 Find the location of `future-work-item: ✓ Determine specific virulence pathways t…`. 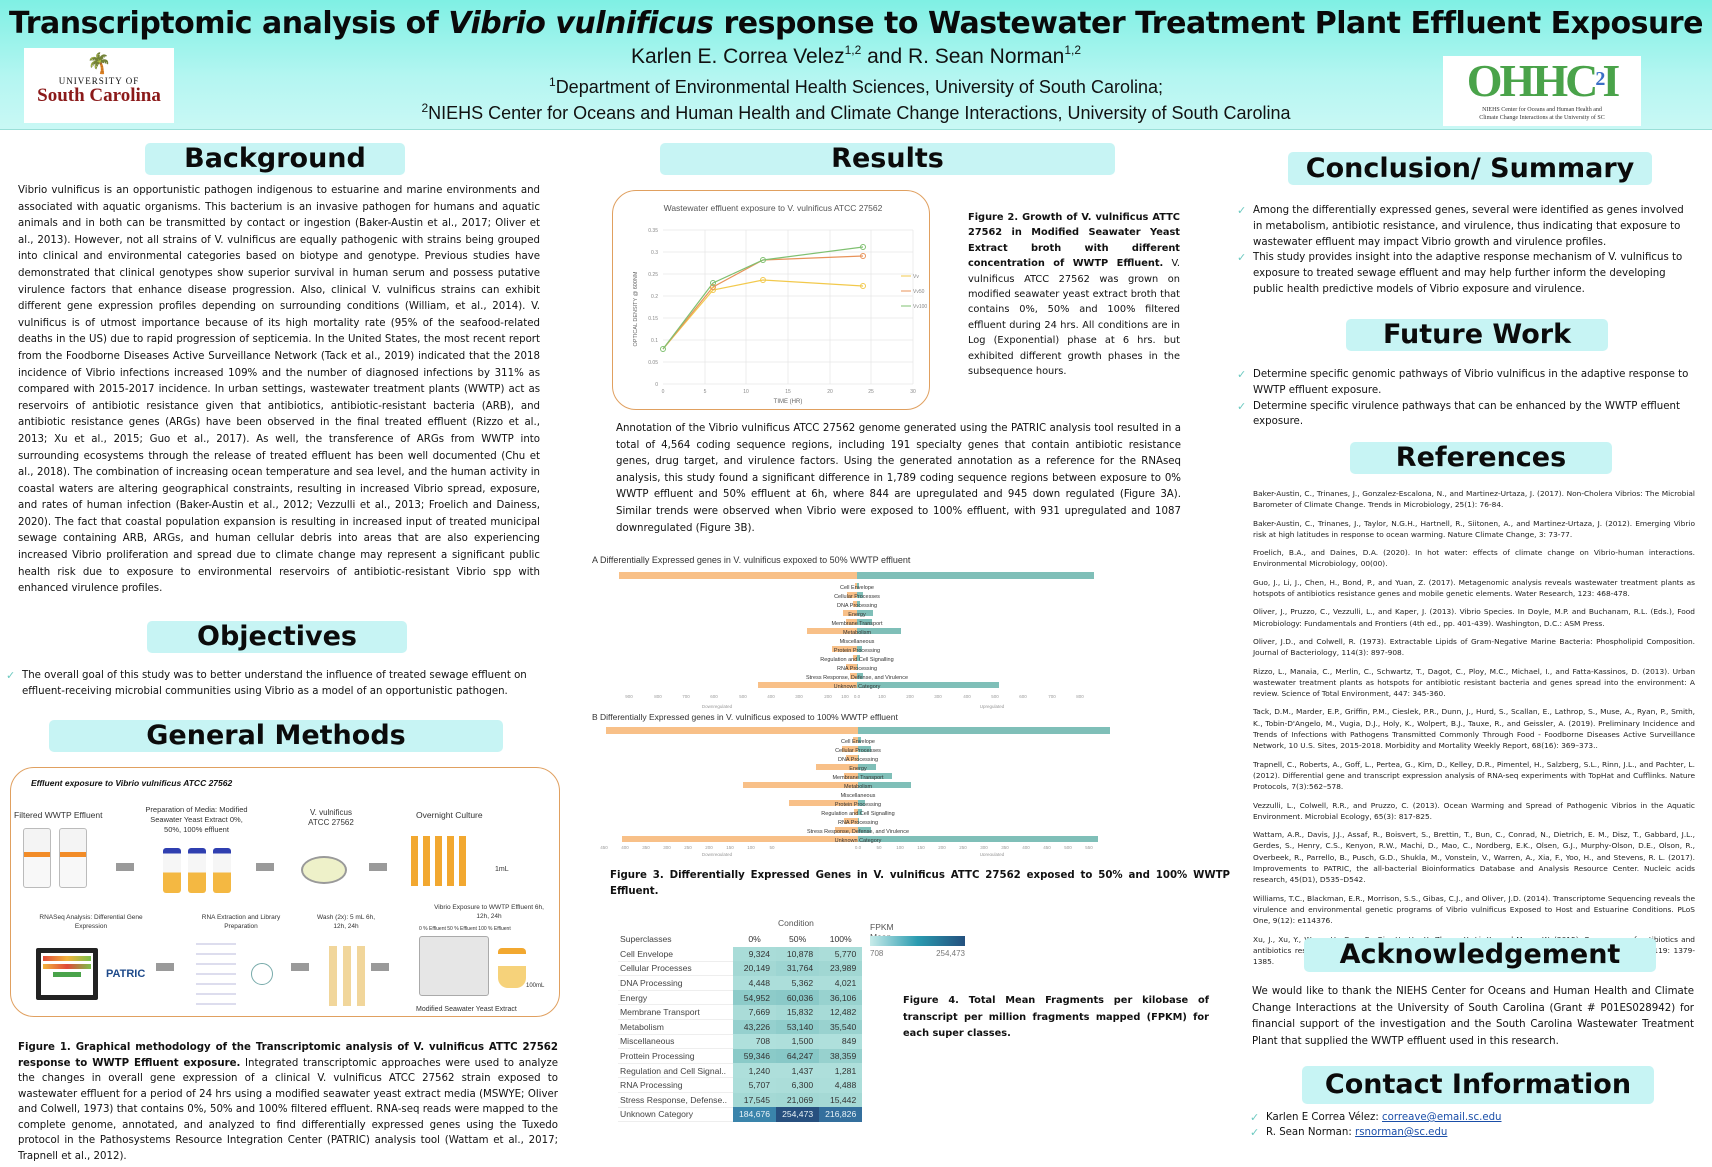

future-work-item: ✓ Determine specific virulence pathways t… is located at coordinates (1458, 413).